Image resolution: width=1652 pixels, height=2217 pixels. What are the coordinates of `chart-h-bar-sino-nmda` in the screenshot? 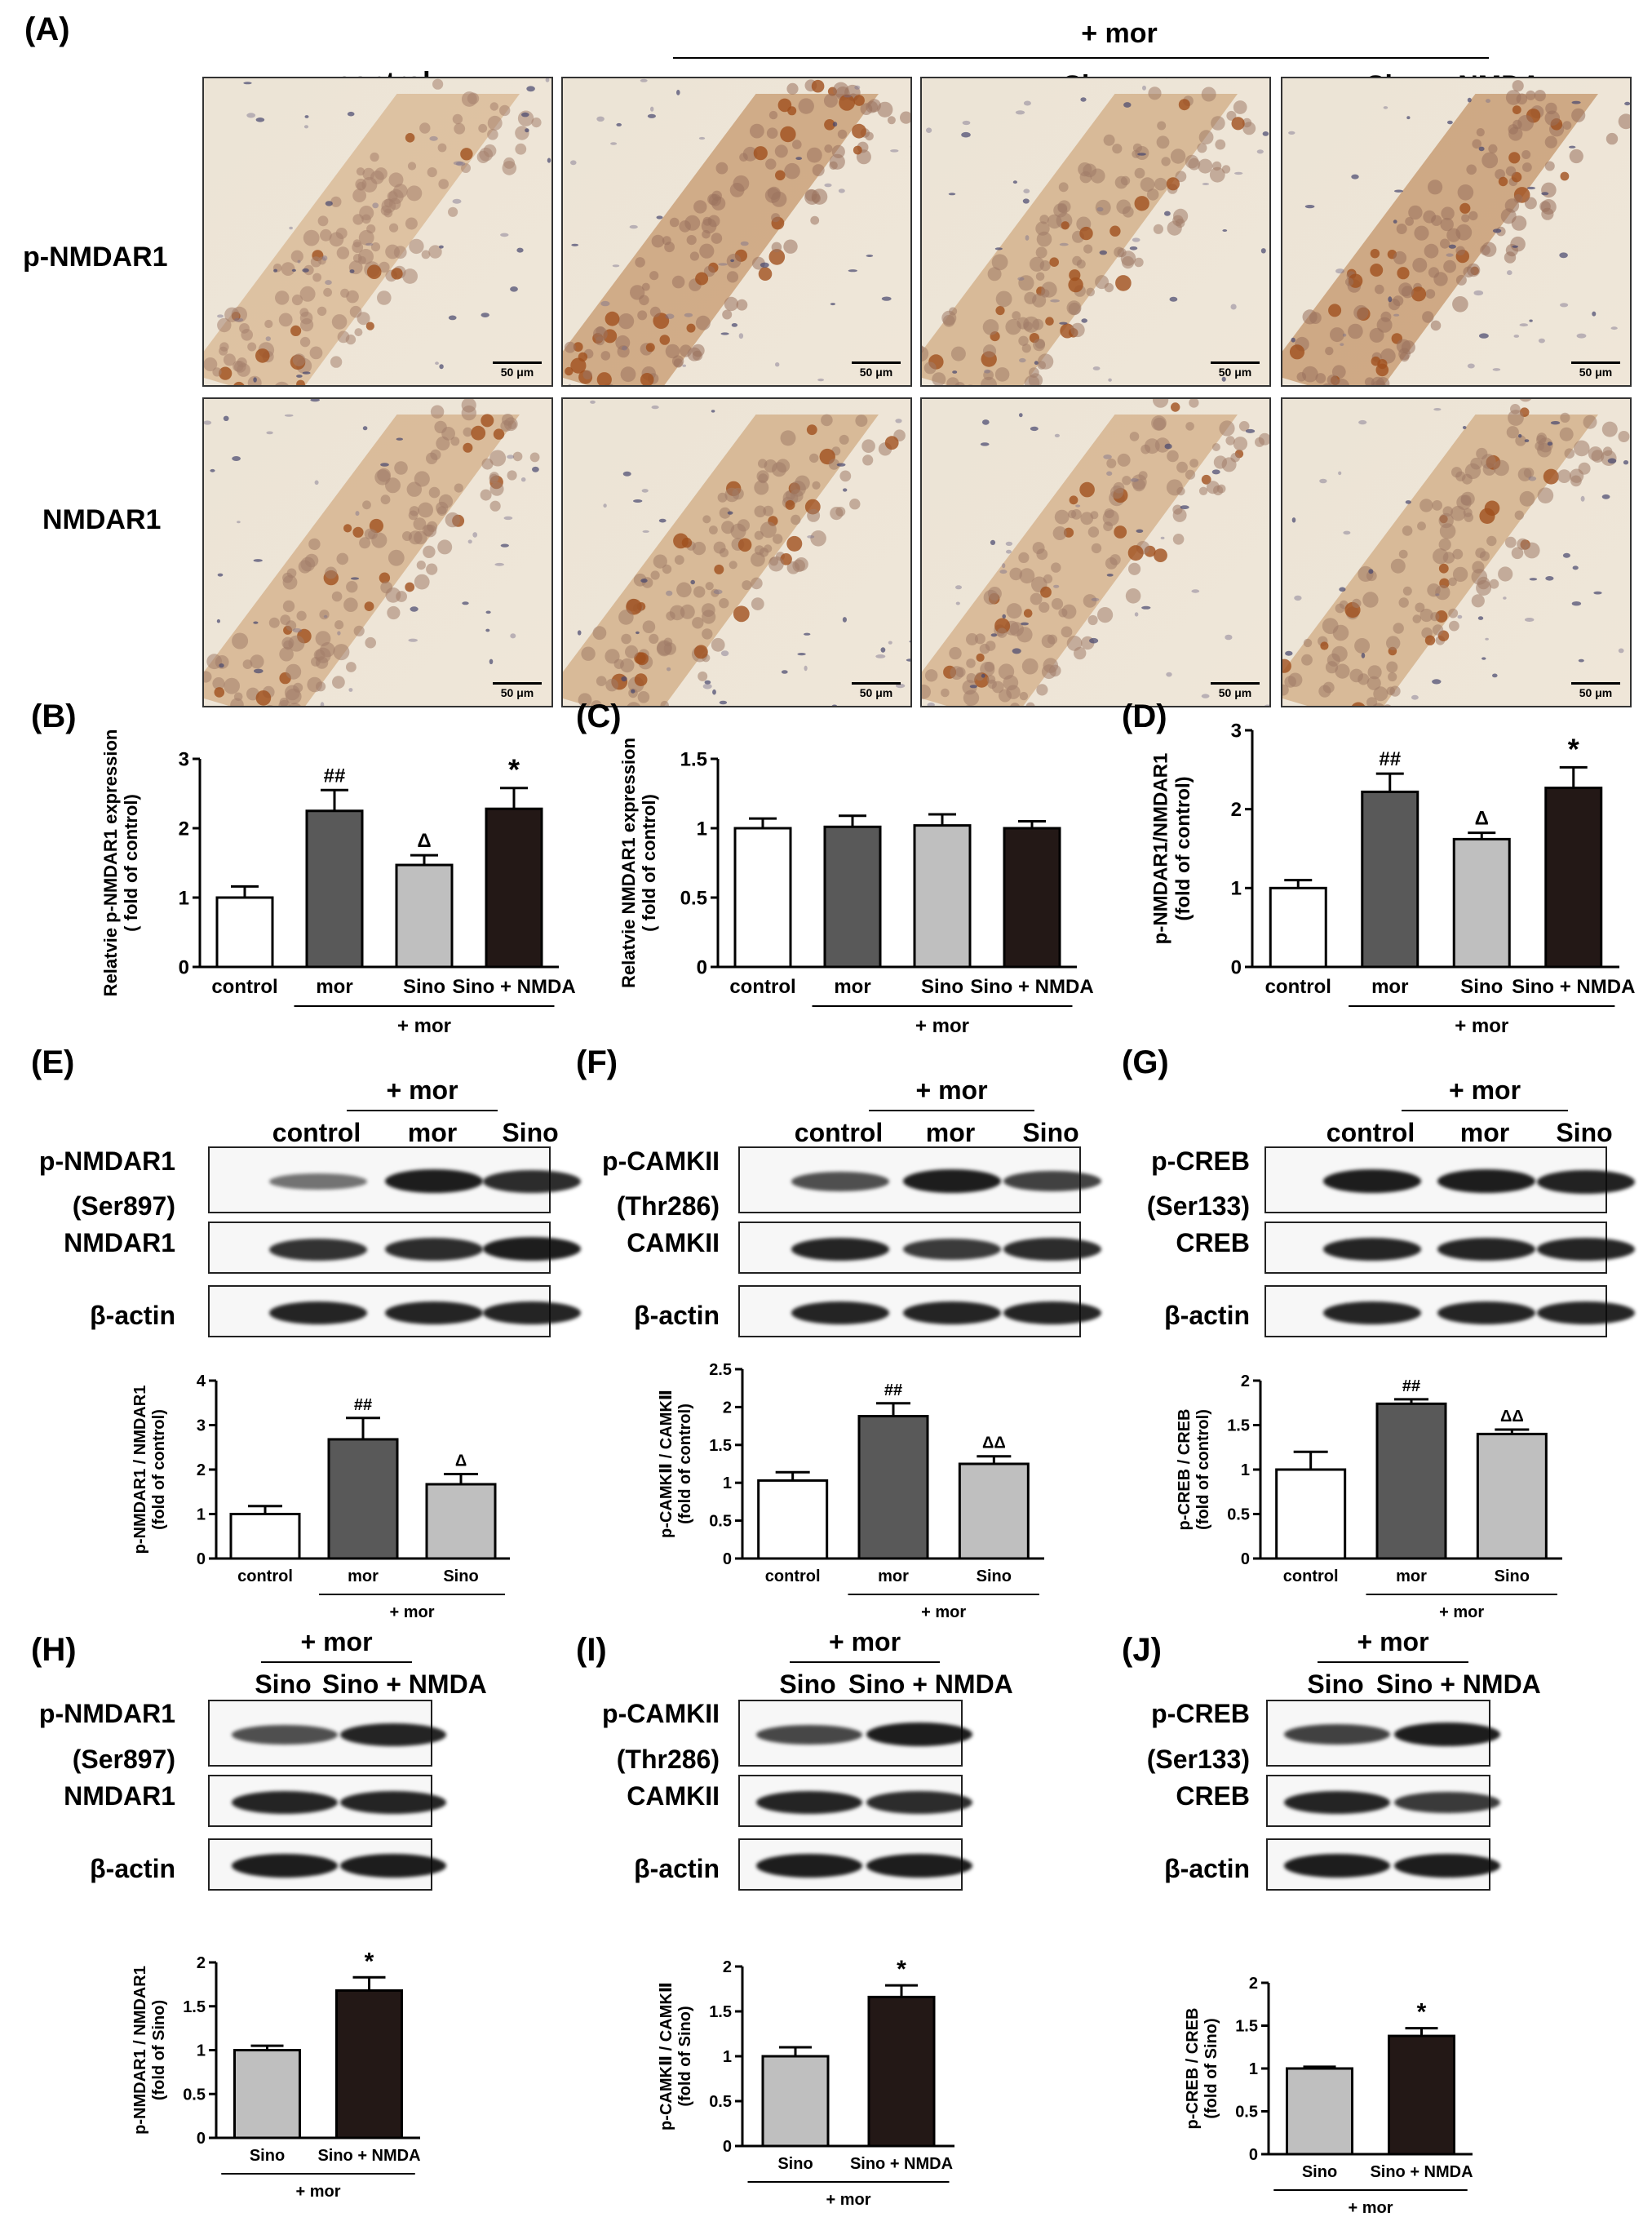 It's located at (369, 2064).